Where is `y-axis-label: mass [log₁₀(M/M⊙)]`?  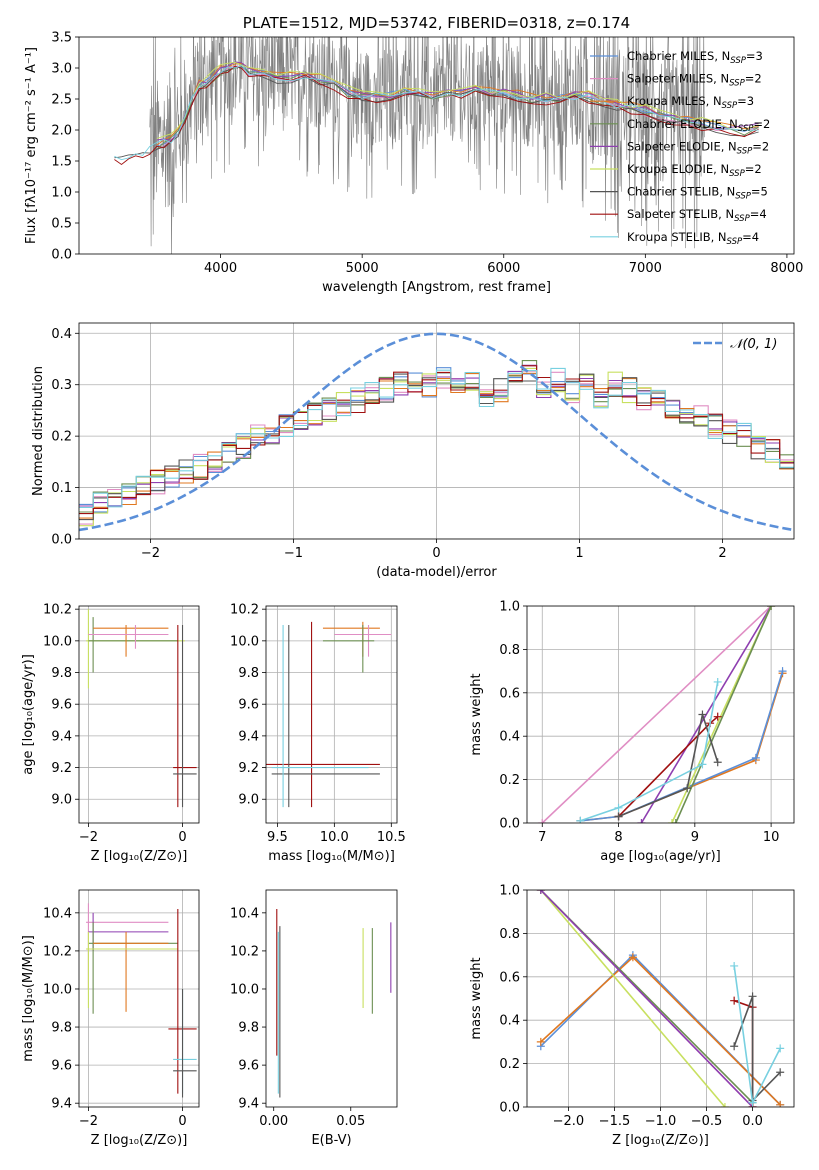
y-axis-label: mass [log₁₀(M/M⊙)] is located at coordinates (28, 998).